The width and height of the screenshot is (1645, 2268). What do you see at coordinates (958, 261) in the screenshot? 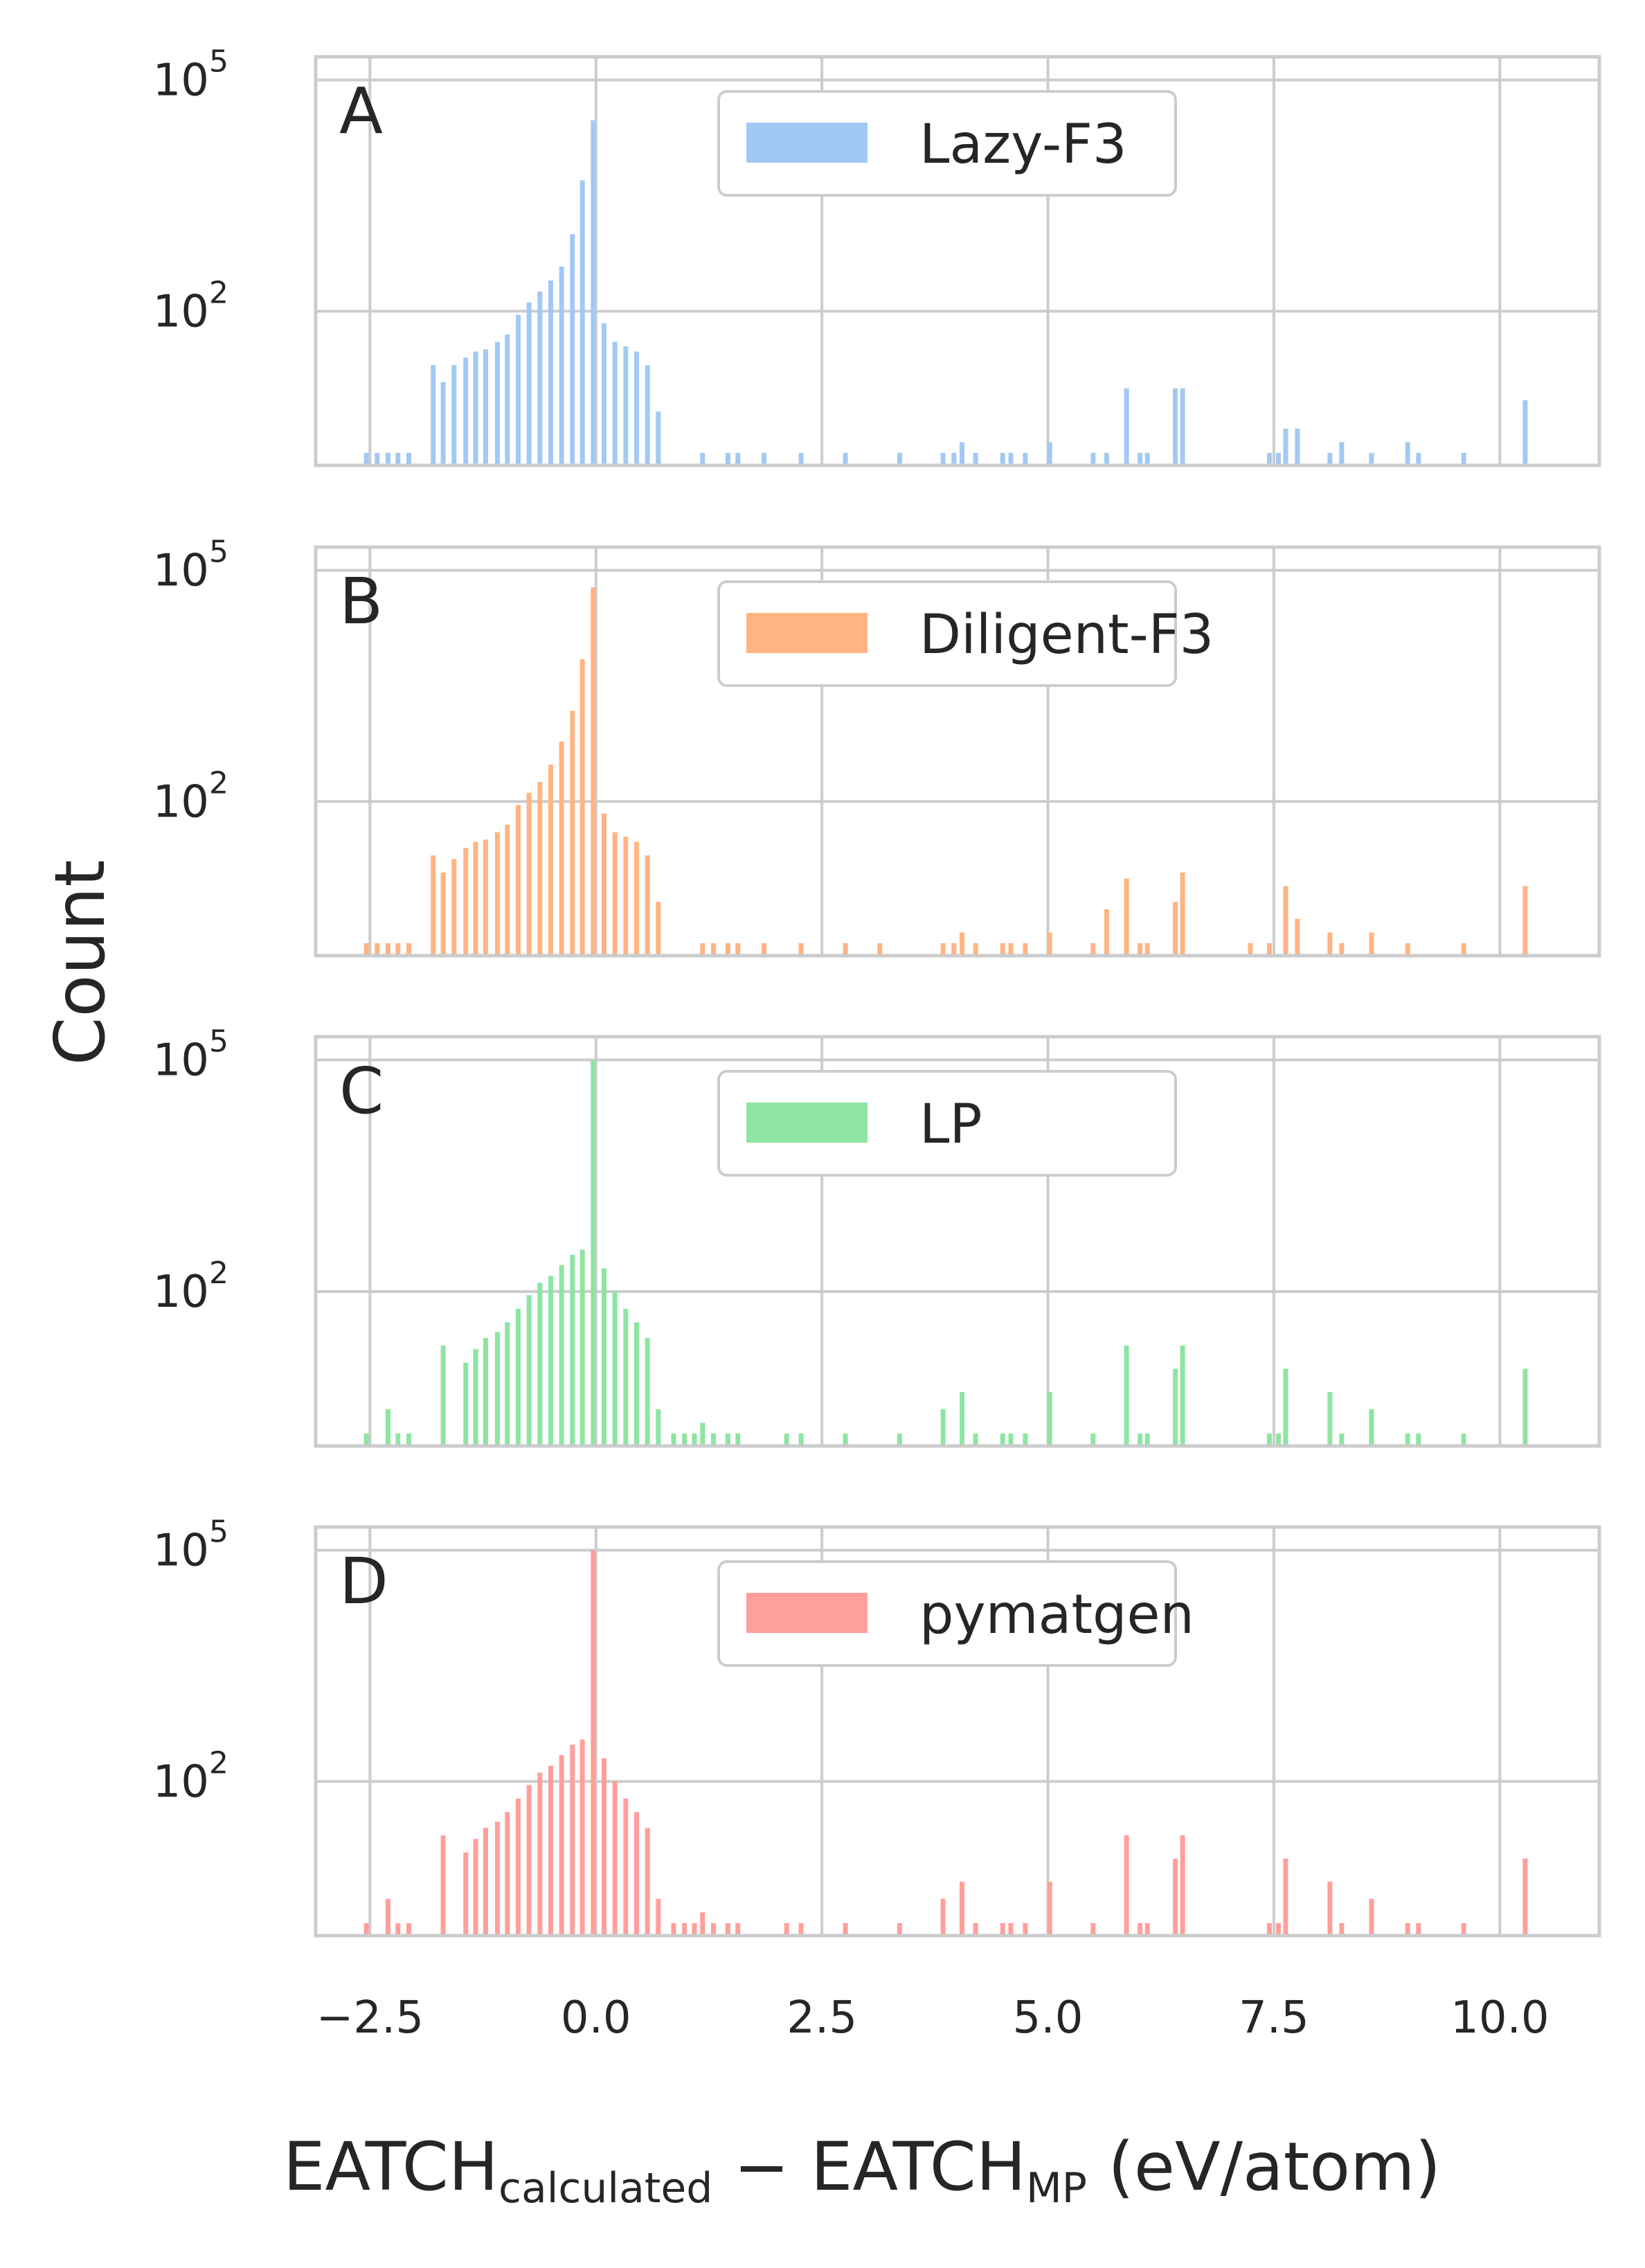
I see `plot-frame` at bounding box center [958, 261].